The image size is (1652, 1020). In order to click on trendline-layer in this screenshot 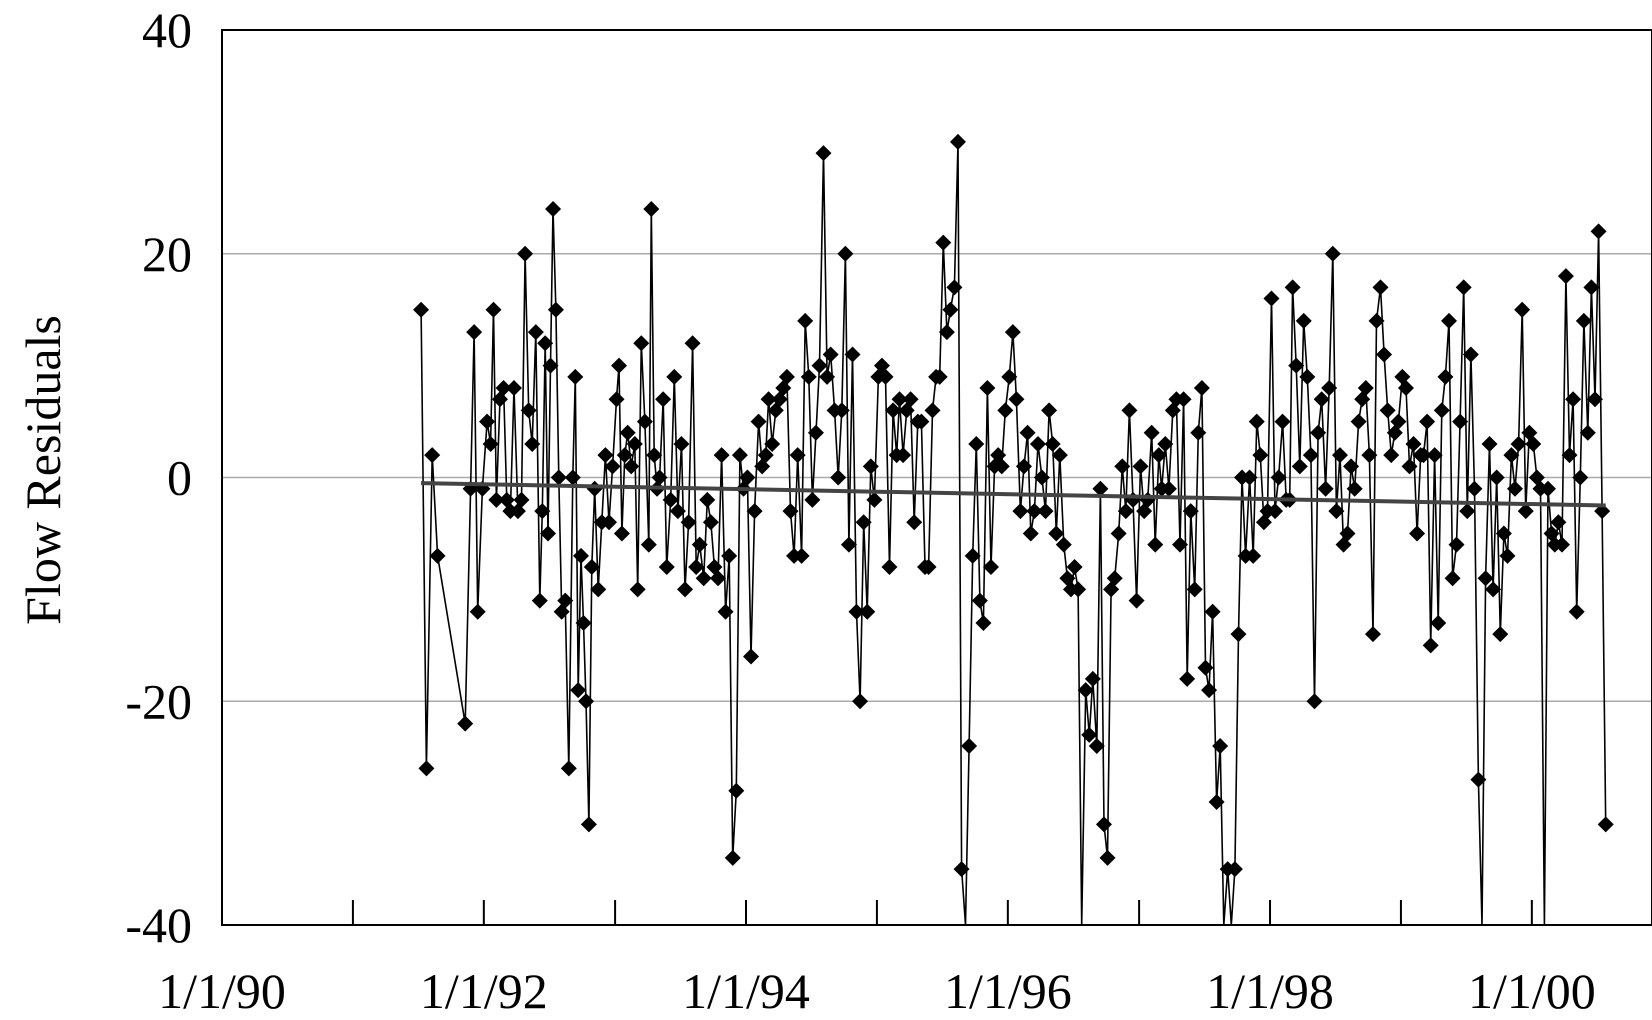, I will do `click(1013, 494)`.